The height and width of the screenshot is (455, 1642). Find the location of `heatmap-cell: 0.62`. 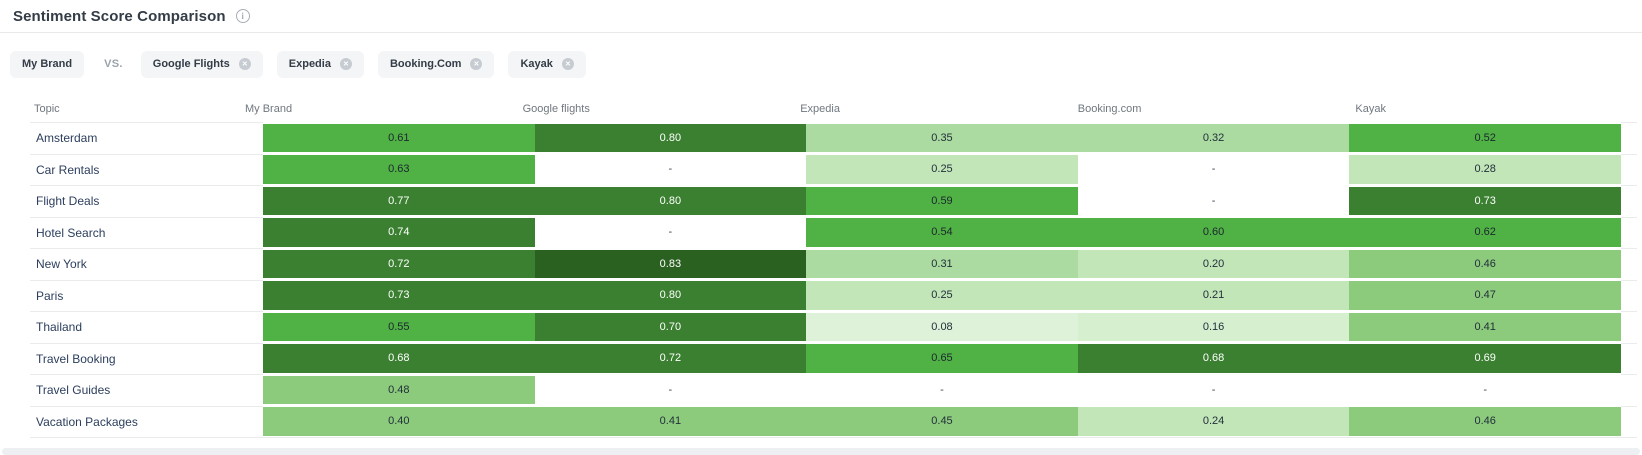

heatmap-cell: 0.62 is located at coordinates (1485, 232).